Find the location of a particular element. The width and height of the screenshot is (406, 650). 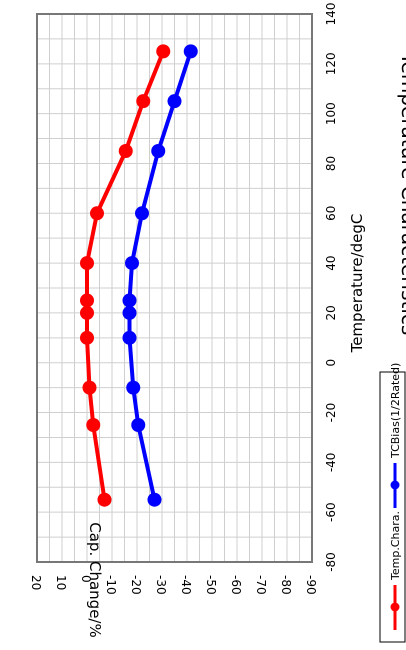

legend-label-temp-chara: Temp.Chara. is located at coordinates (395, 546).